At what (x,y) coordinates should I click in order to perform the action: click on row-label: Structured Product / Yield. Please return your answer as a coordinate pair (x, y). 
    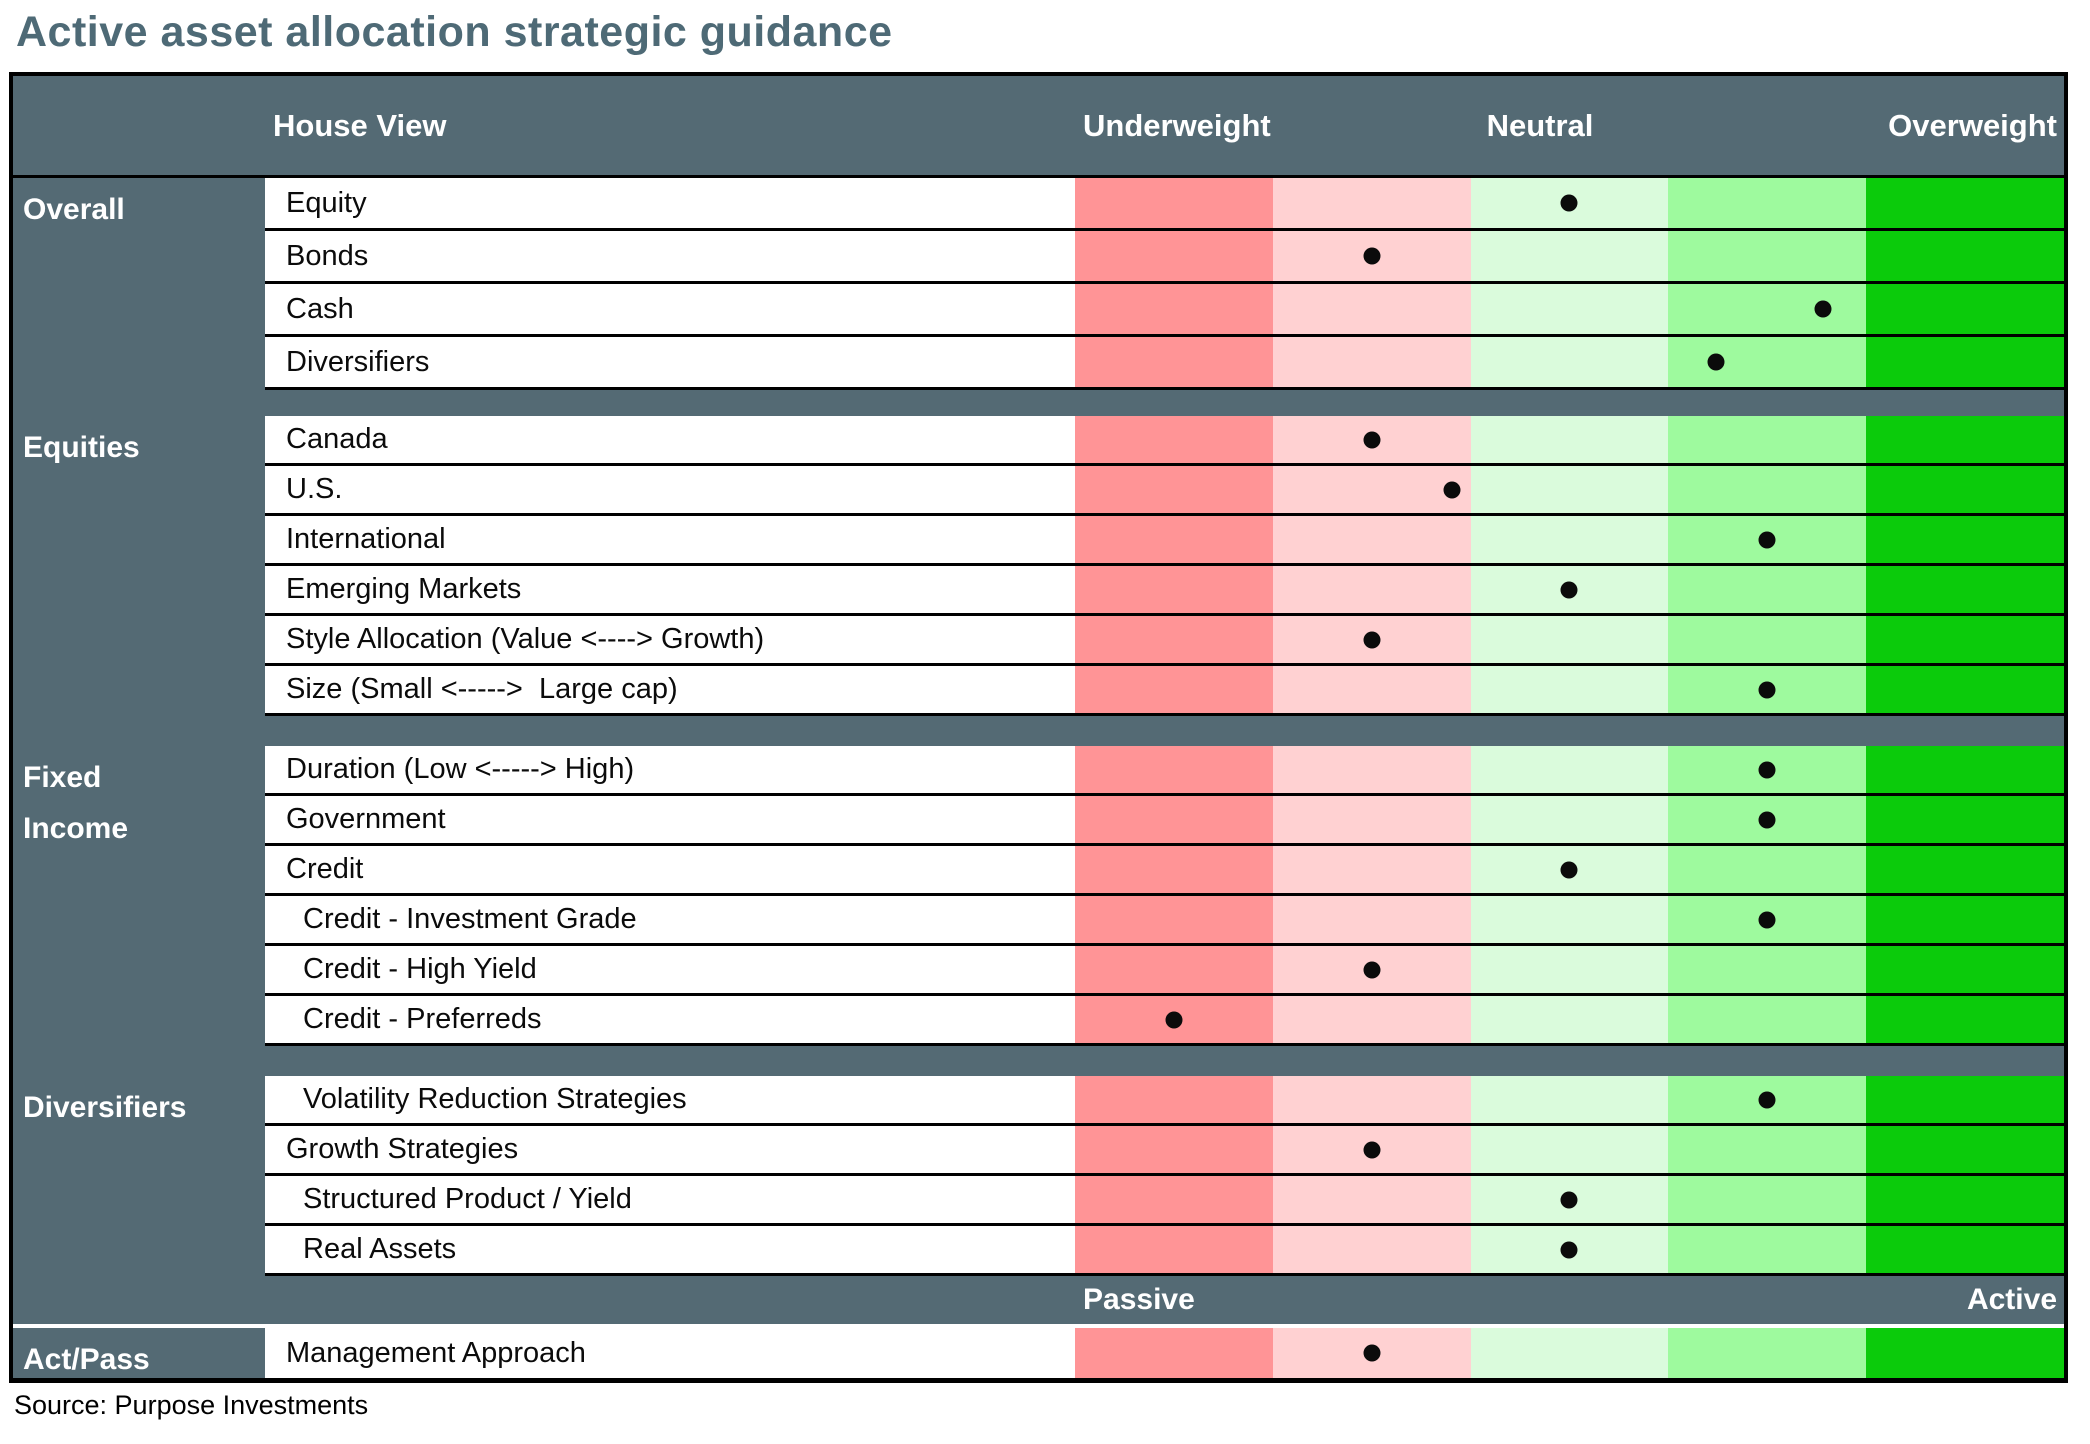
    Looking at the image, I should click on (670, 1199).